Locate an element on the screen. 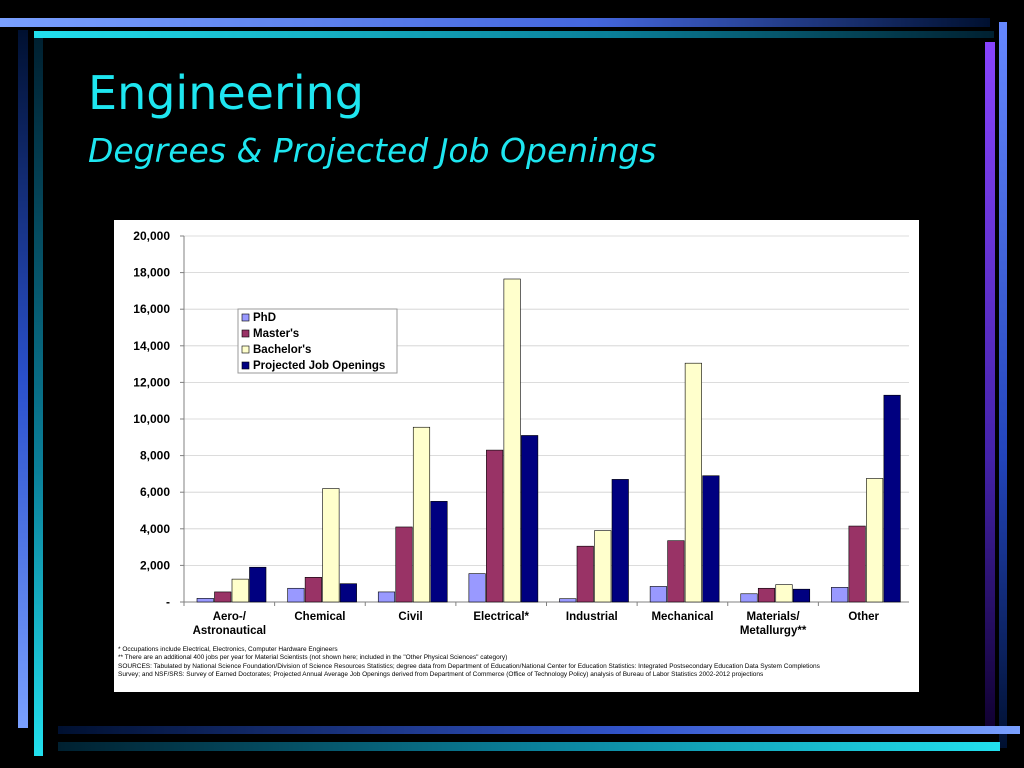 This screenshot has width=1024, height=768. x-tick-label: Civil is located at coordinates (410, 617).